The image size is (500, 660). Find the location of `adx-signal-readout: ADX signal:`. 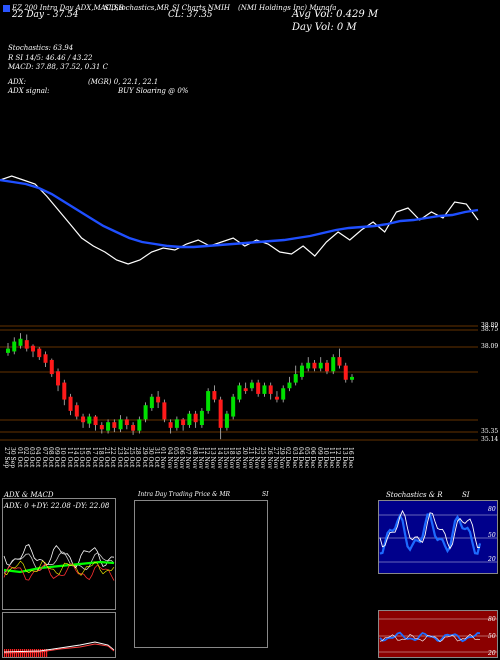

adx-signal-readout: ADX signal: is located at coordinates (29, 91).